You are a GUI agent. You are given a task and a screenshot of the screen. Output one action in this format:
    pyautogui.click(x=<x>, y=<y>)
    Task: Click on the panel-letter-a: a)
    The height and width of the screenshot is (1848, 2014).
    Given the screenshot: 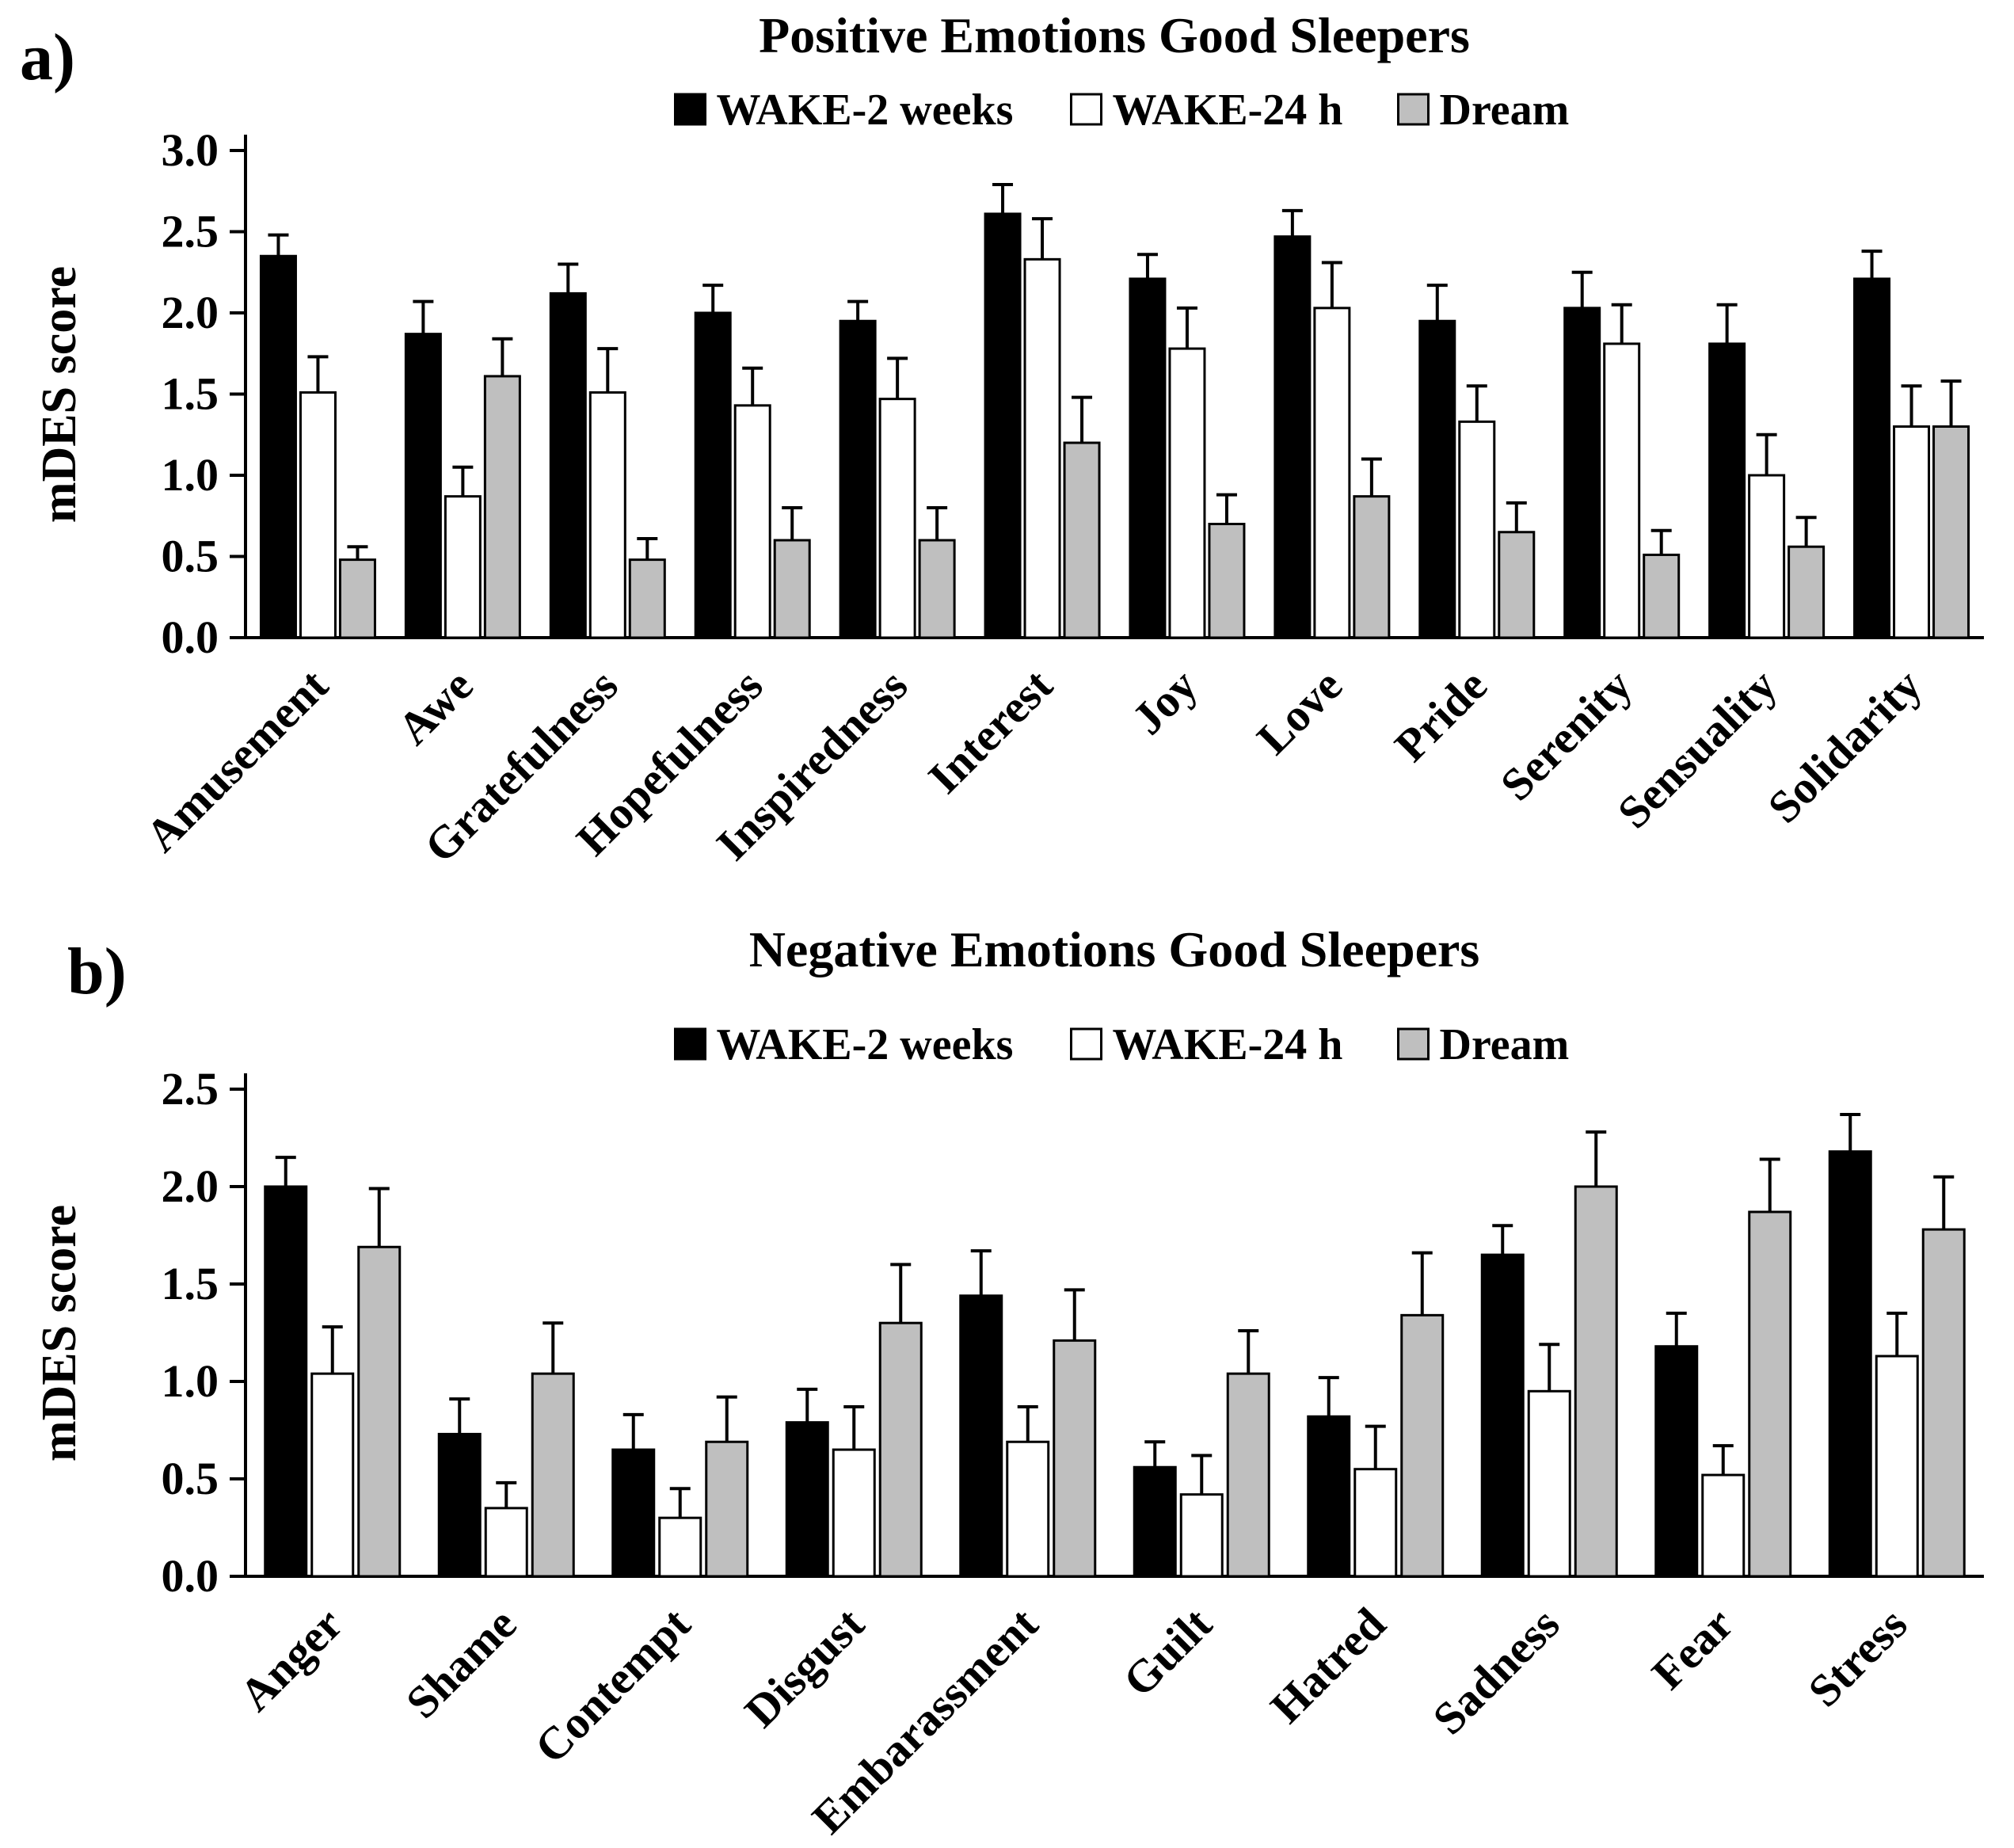 What is the action you would take?
    pyautogui.click(x=47, y=57)
    